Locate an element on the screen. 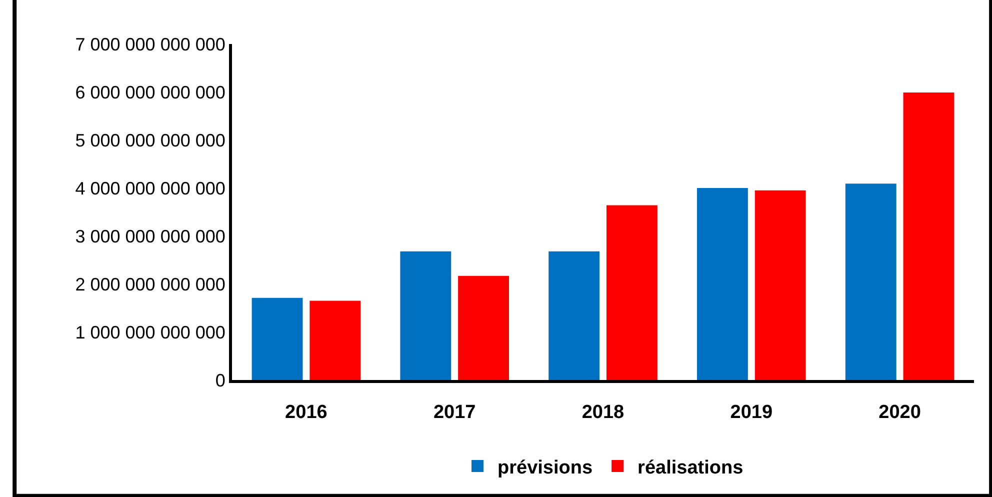 This screenshot has width=992, height=497. y-tick-label: 6 000 000 000 000 is located at coordinates (150, 92).